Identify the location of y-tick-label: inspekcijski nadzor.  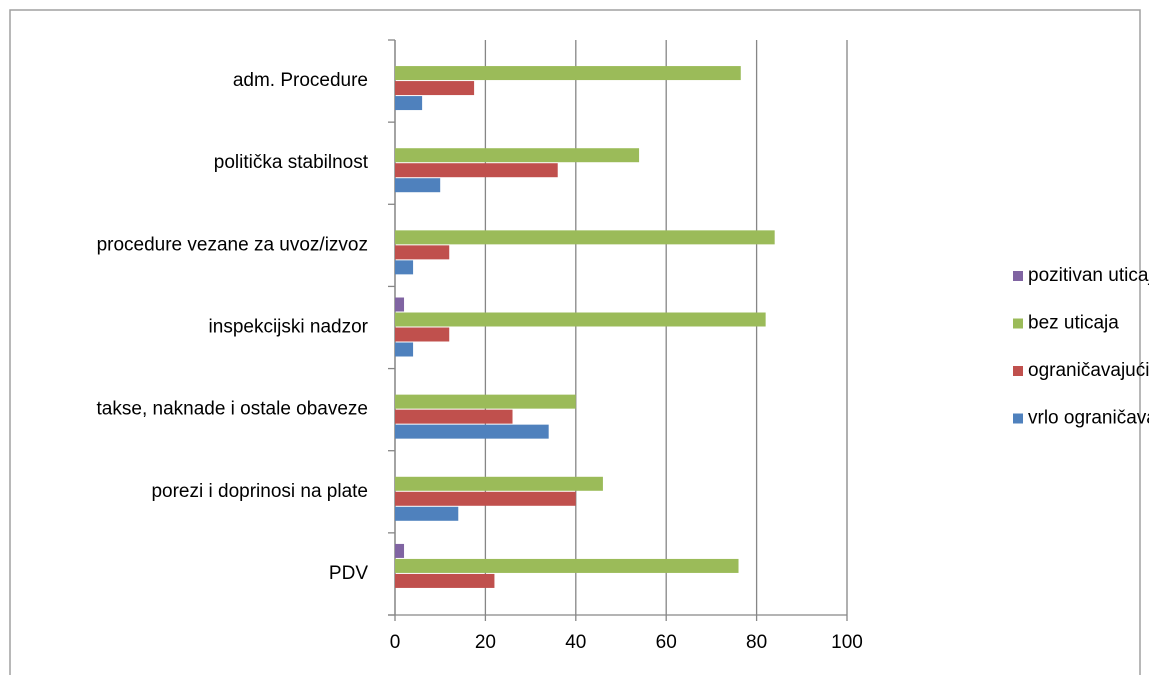
(289, 327).